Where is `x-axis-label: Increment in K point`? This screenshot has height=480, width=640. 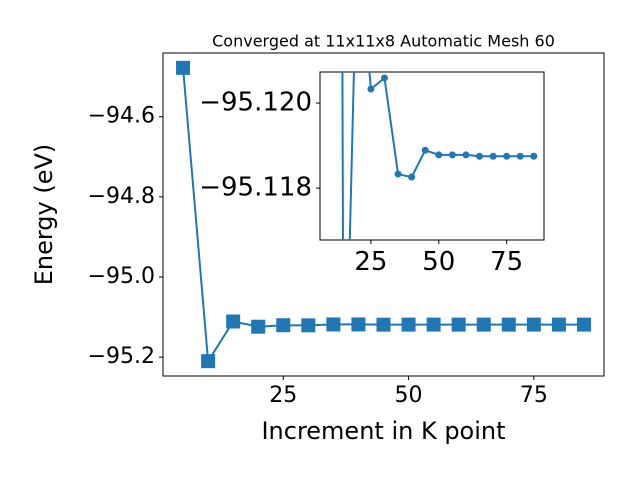 x-axis-label: Increment in K point is located at coordinates (383, 431).